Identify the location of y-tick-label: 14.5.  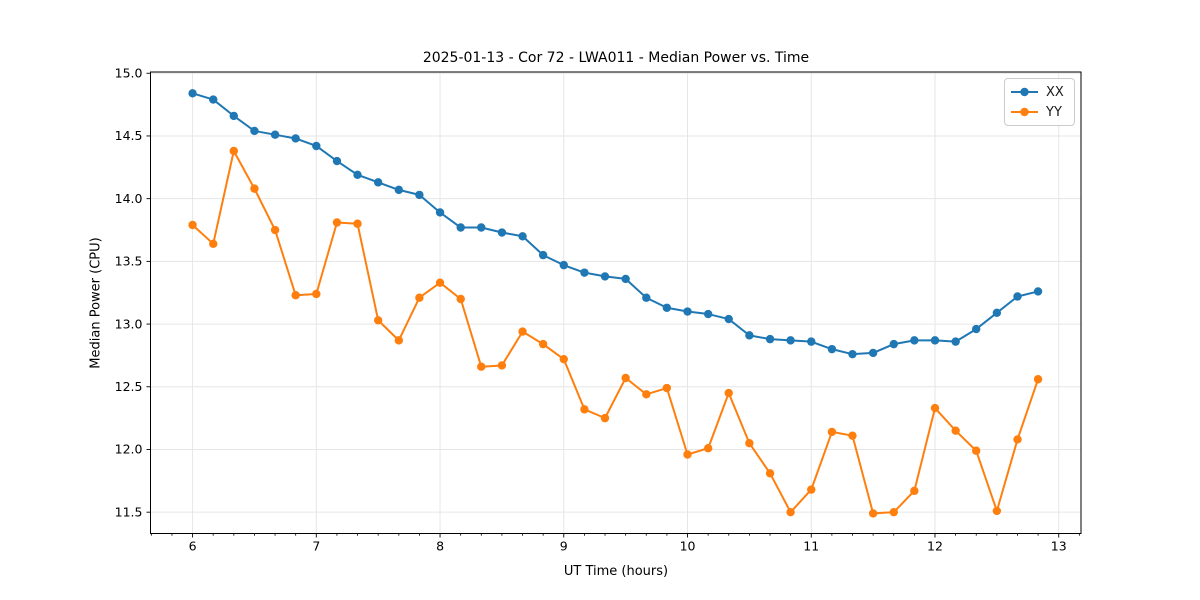
(129, 135).